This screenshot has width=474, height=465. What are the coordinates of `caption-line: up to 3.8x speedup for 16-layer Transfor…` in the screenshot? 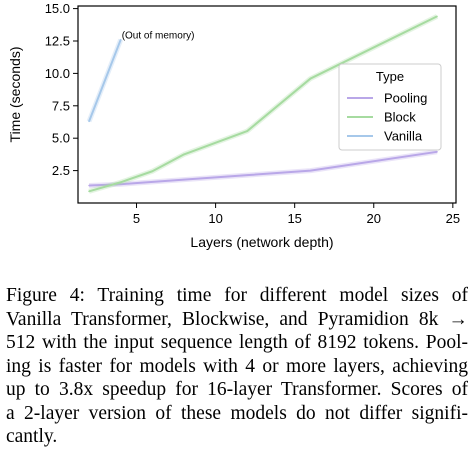 It's located at (237, 389).